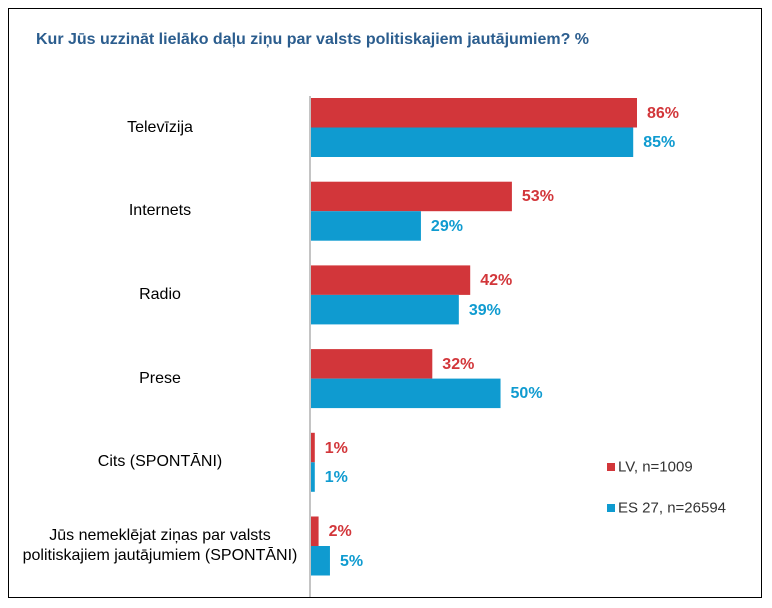 This screenshot has height=608, width=772. What do you see at coordinates (663, 113) in the screenshot?
I see `value-label: 86%` at bounding box center [663, 113].